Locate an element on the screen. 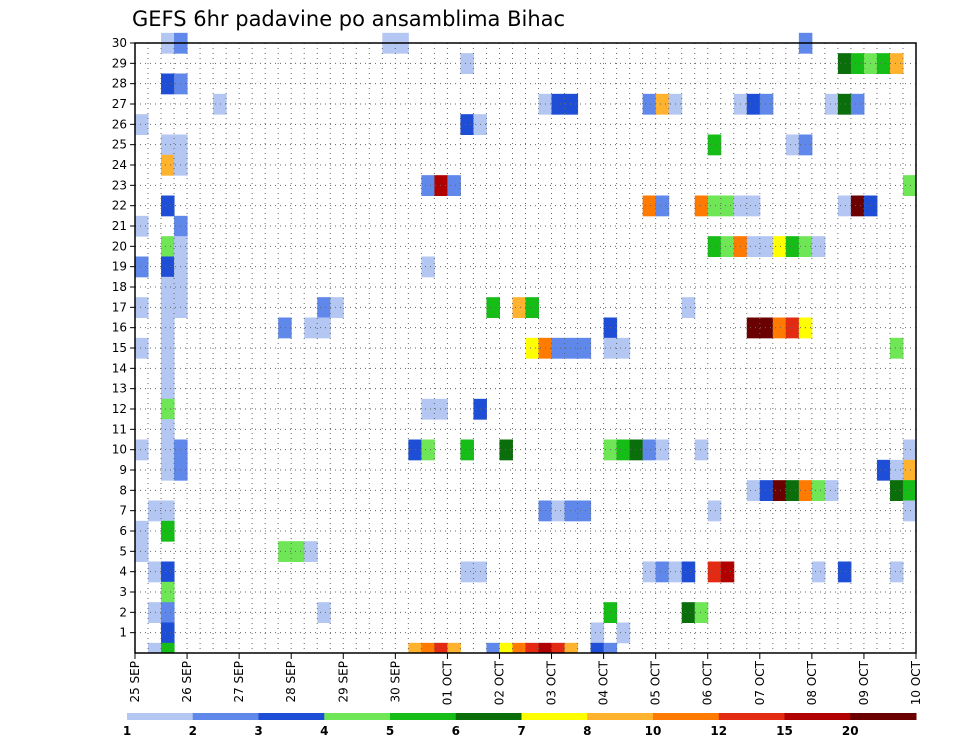 This screenshot has width=960, height=742. y-tick-label: 3 is located at coordinates (123, 592).